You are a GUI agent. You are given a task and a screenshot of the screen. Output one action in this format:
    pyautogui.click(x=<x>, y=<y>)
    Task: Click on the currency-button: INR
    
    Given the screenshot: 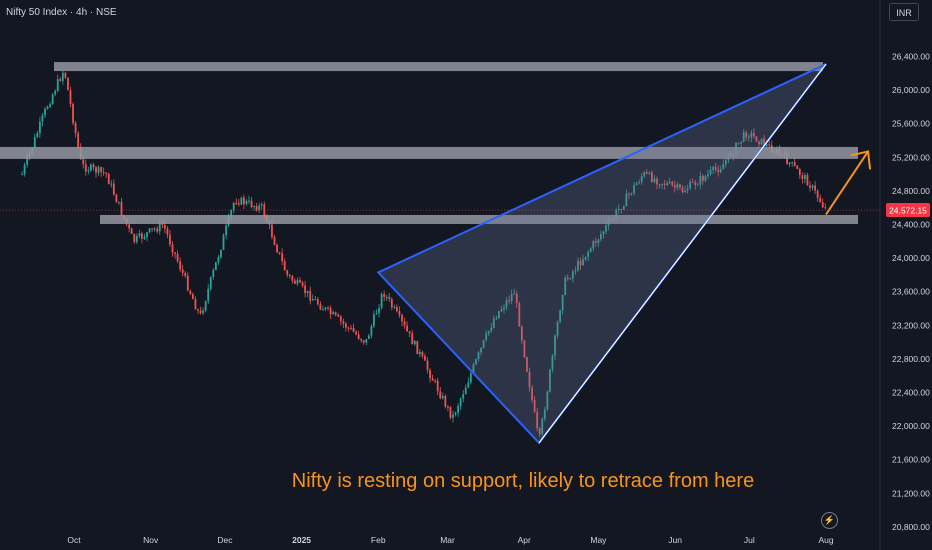 What is the action you would take?
    pyautogui.click(x=904, y=12)
    